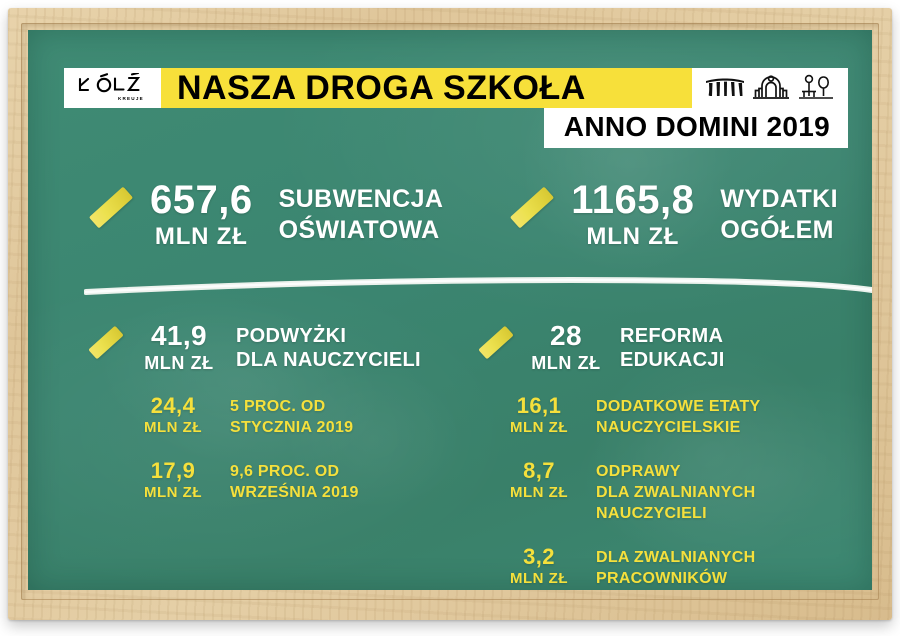 The width and height of the screenshot is (900, 636). What do you see at coordinates (201, 200) in the screenshot?
I see `stat-value: 657,6` at bounding box center [201, 200].